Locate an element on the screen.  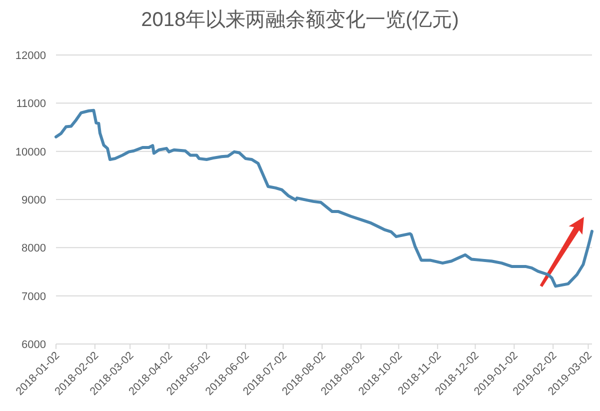
y-tick-label: 12000 is located at coordinates (30, 56).